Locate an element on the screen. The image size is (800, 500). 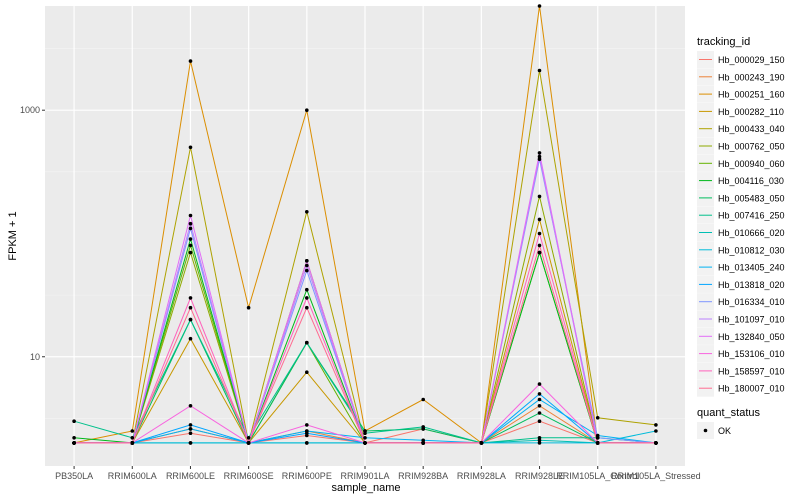
data-point-Hb_010666_020-RRIM928LE is located at coordinates (539, 440).